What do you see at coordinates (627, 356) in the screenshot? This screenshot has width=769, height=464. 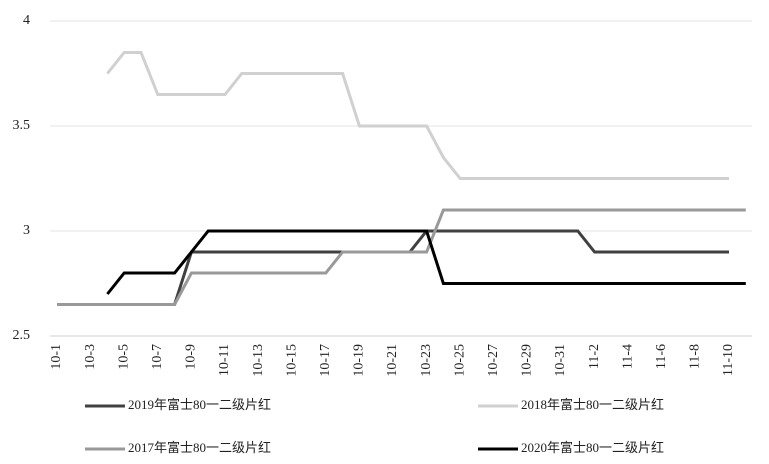 I see `x-tick-label: 11-4` at bounding box center [627, 356].